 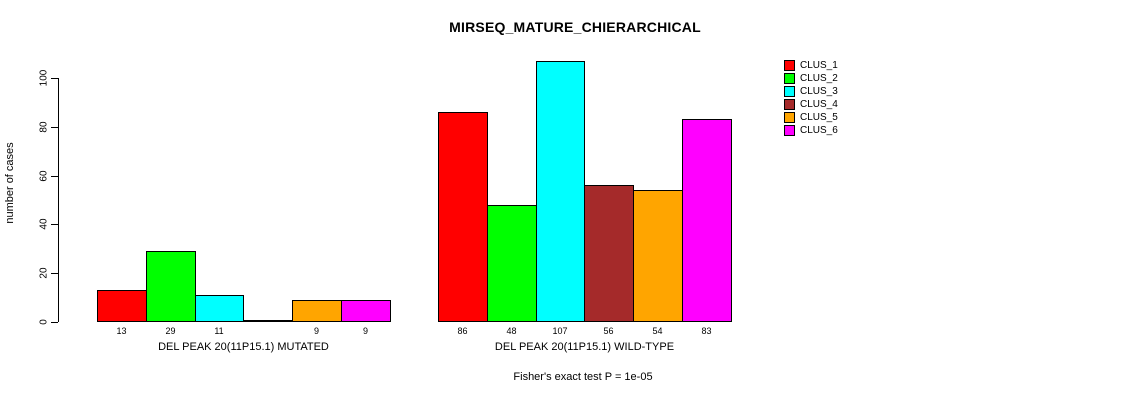 I want to click on y-axis-tick-label: 60, so click(x=44, y=176).